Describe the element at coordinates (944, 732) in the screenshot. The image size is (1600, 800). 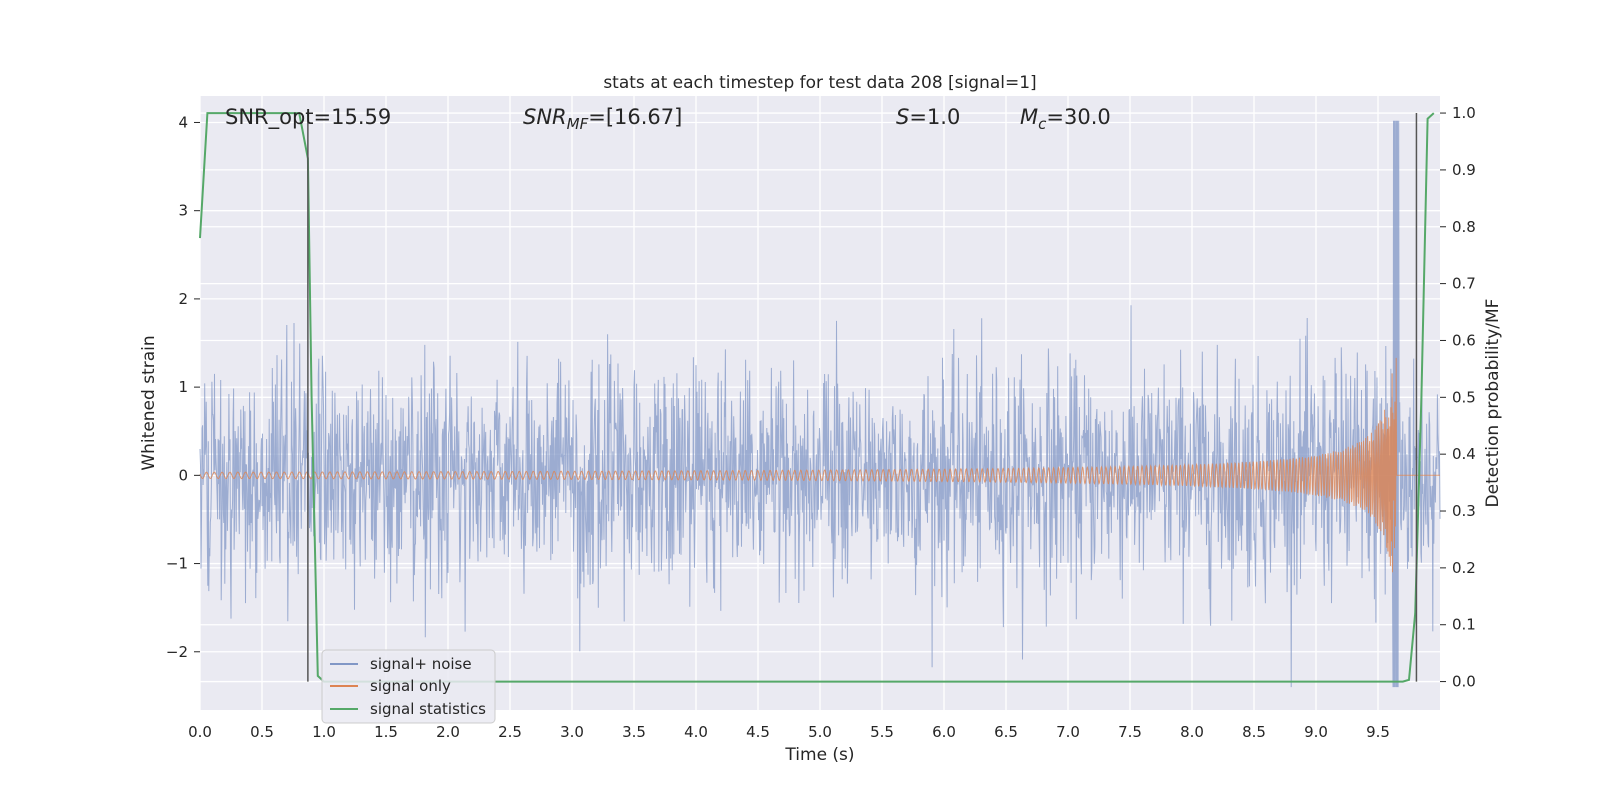
I see `x-tick-label: 6.0` at that location.